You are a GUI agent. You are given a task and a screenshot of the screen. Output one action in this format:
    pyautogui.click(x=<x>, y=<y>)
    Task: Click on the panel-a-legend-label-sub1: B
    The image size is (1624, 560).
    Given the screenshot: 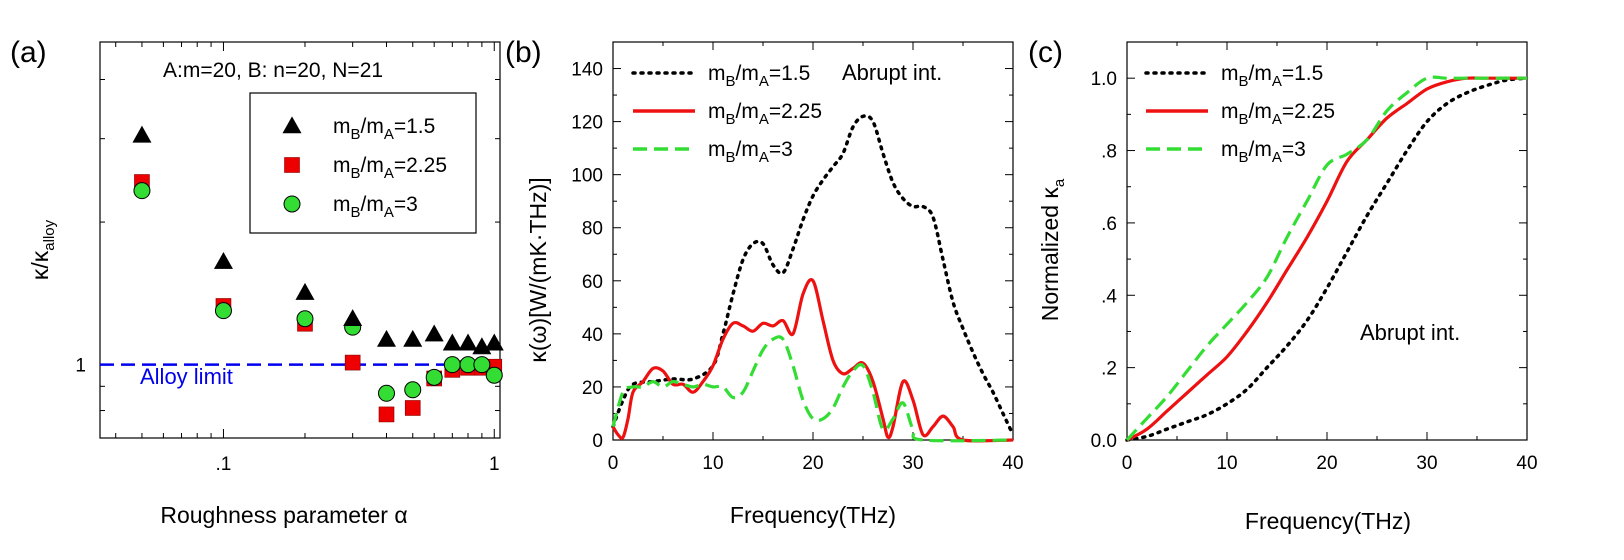 What is the action you would take?
    pyautogui.click(x=356, y=173)
    